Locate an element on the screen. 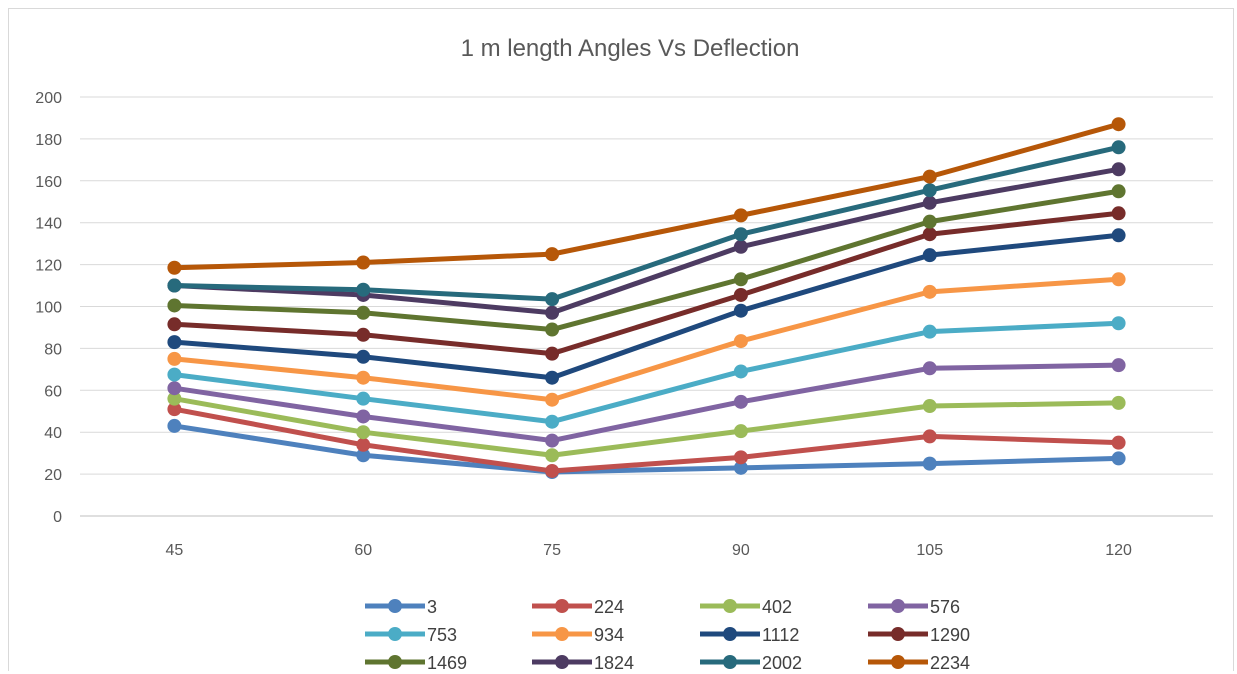 The width and height of the screenshot is (1237, 674). legend-label: 1290 is located at coordinates (950, 635).